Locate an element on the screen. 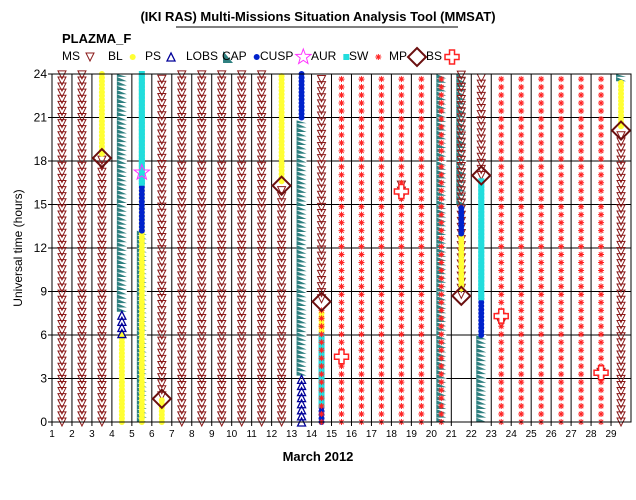 Image resolution: width=636 pixels, height=500 pixels. series-ps-point is located at coordinates (121, 333).